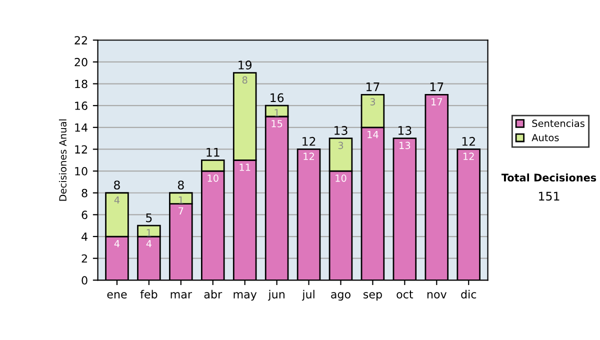 The width and height of the screenshot is (600, 340). I want to click on data-label: 17, so click(437, 102).